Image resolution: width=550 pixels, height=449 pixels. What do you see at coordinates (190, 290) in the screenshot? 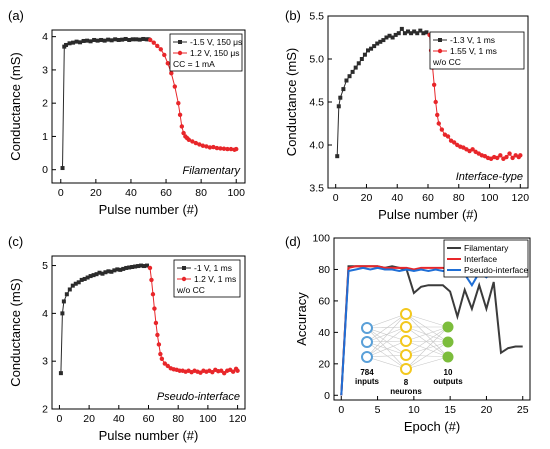
I see `legend-note: w/o CC` at bounding box center [190, 290].